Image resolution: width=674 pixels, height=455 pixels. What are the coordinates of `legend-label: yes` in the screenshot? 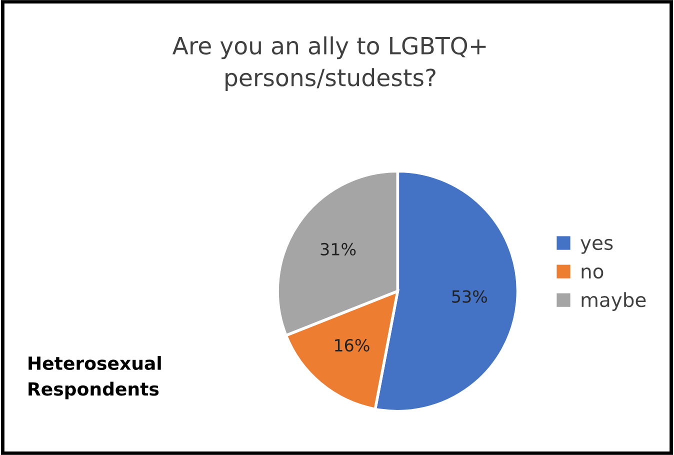 It's located at (596, 246).